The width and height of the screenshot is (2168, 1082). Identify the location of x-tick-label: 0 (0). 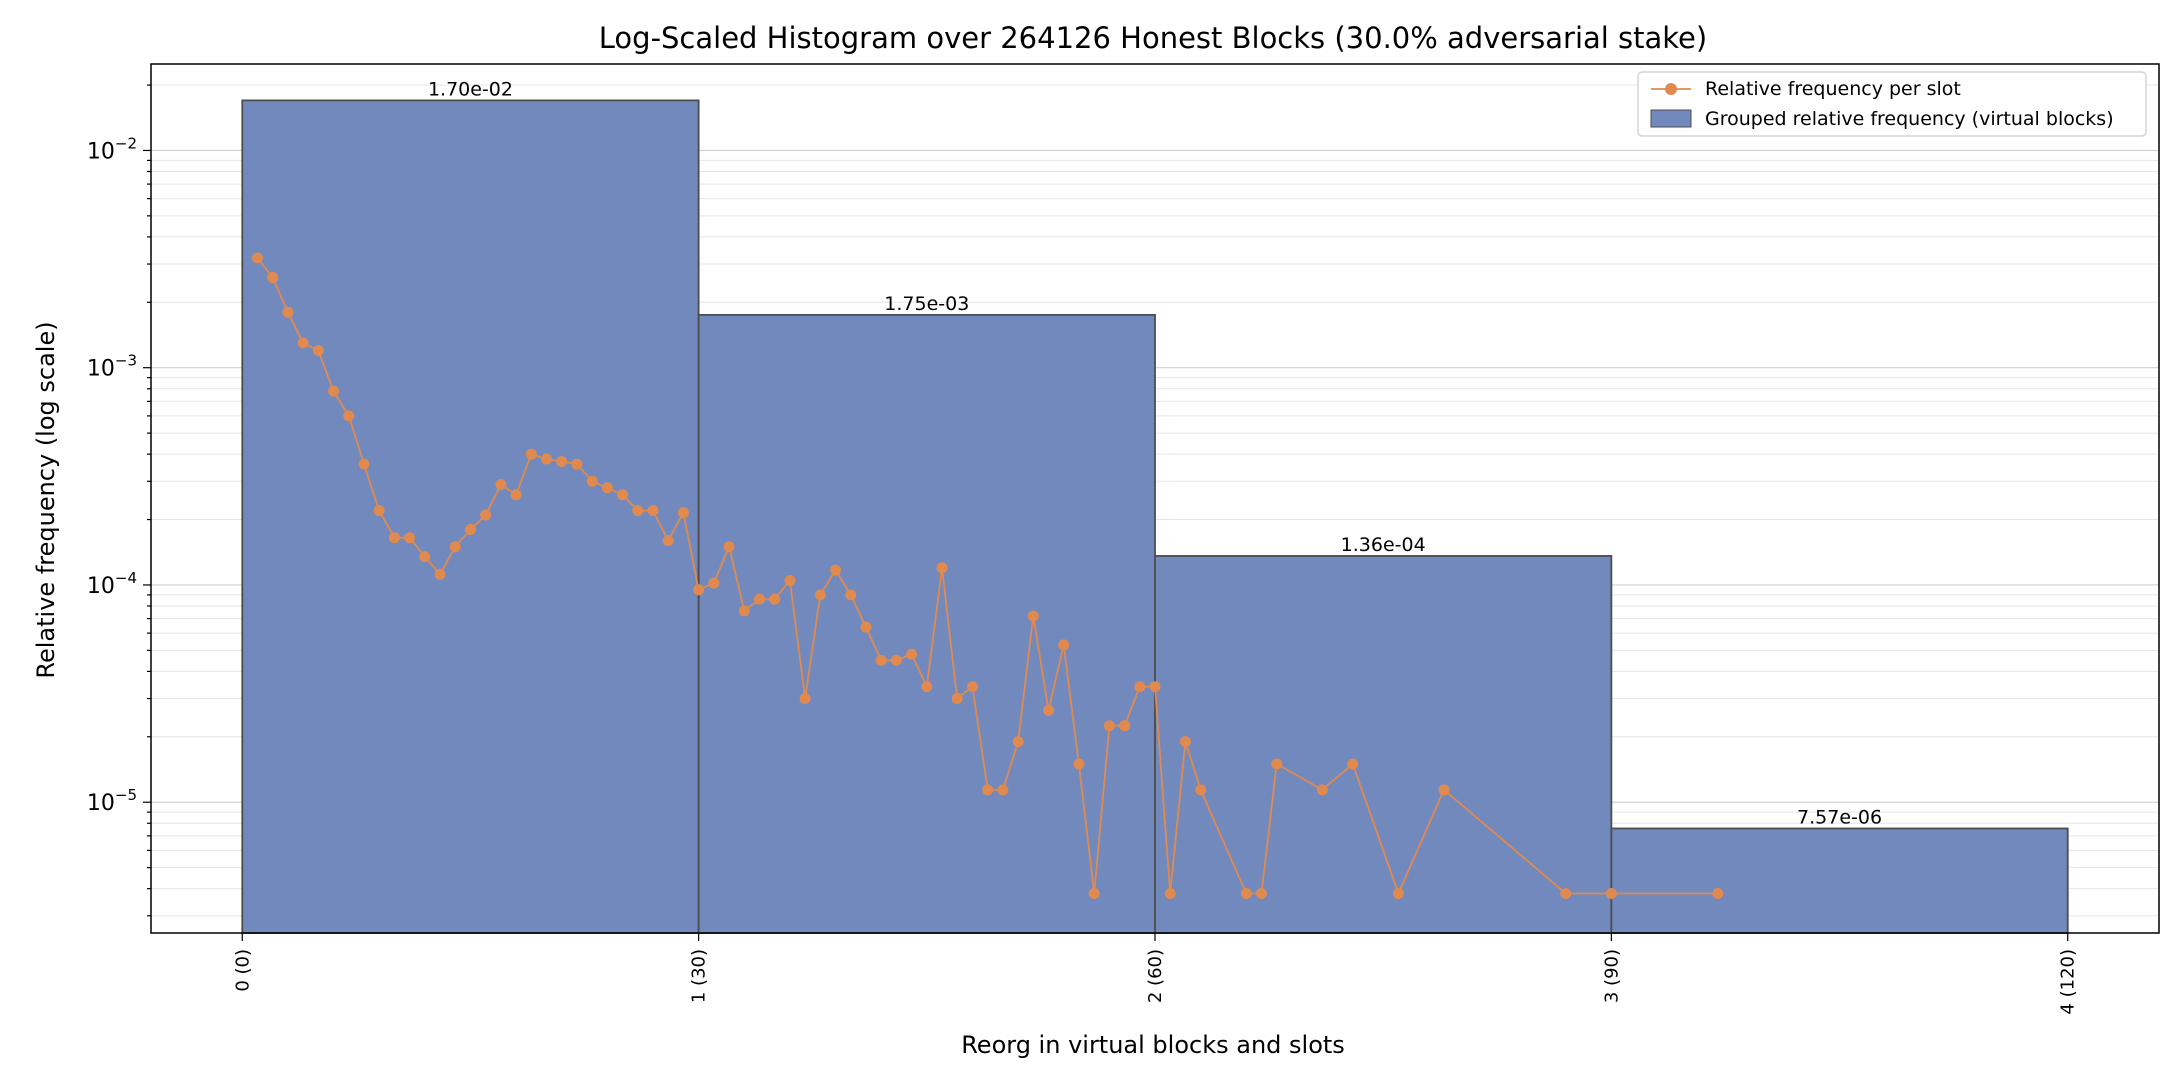
(242, 970).